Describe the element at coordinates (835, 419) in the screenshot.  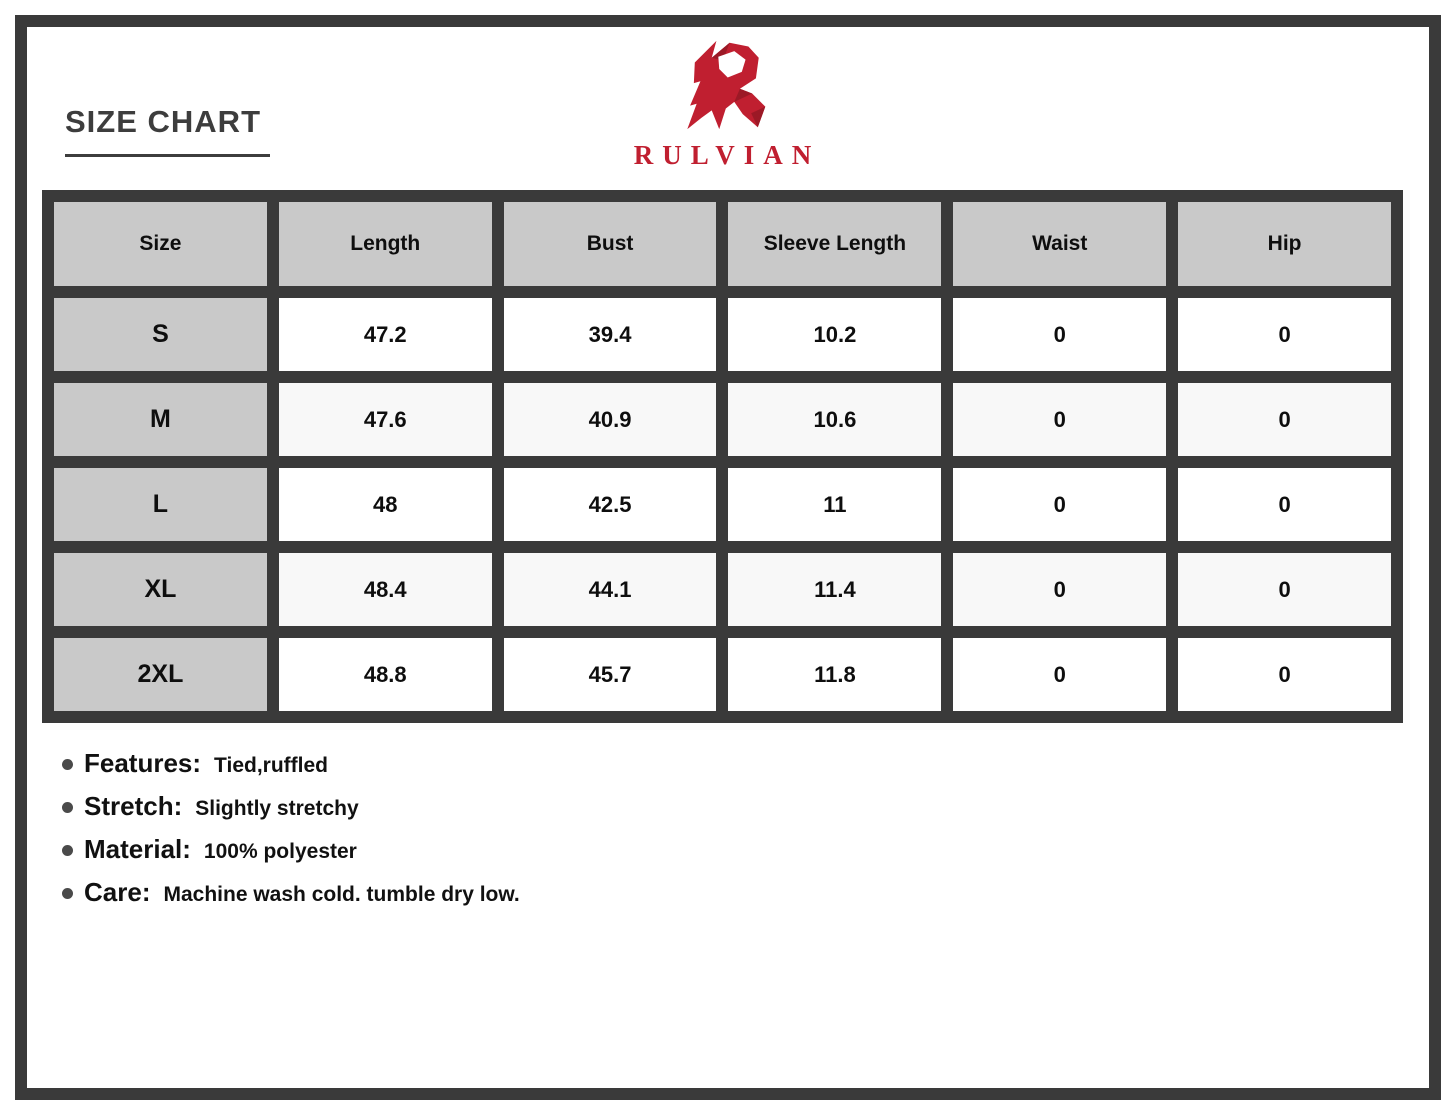
I see `table-cell: 10.6` at that location.